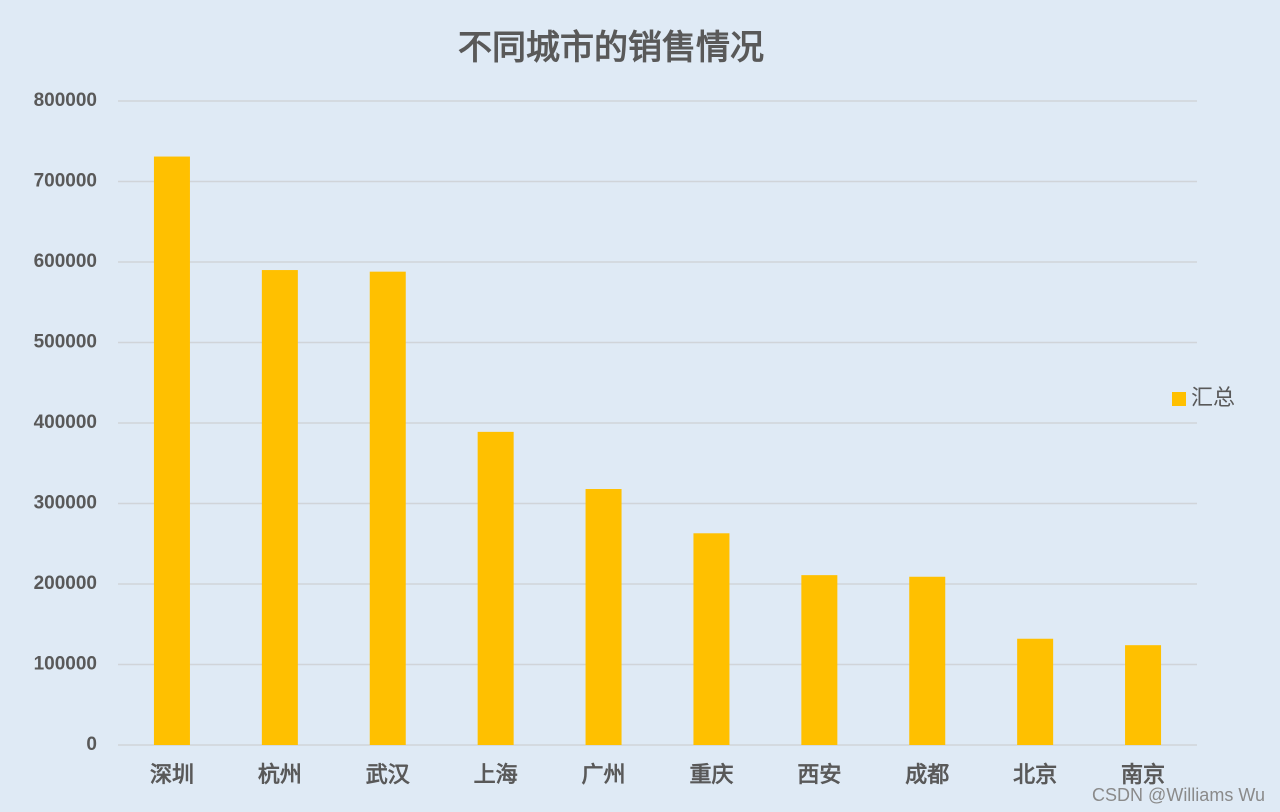  I want to click on x-tick-label: 广州, so click(604, 774).